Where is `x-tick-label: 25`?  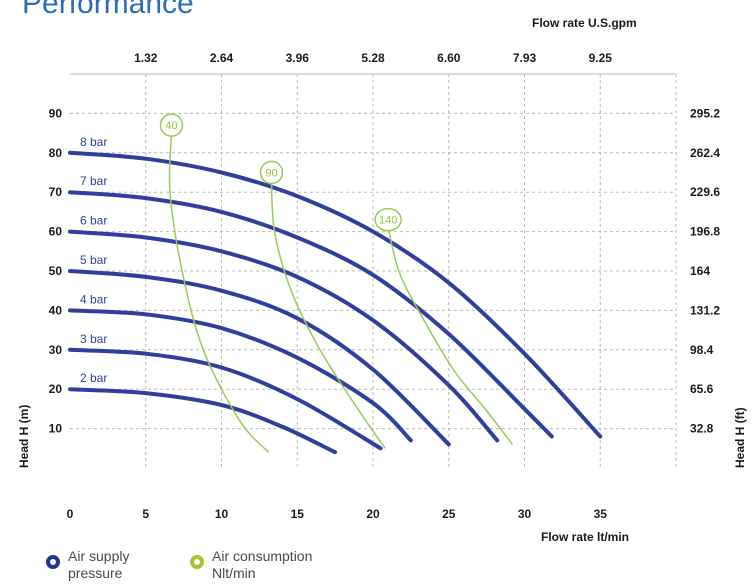 x-tick-label: 25 is located at coordinates (449, 514).